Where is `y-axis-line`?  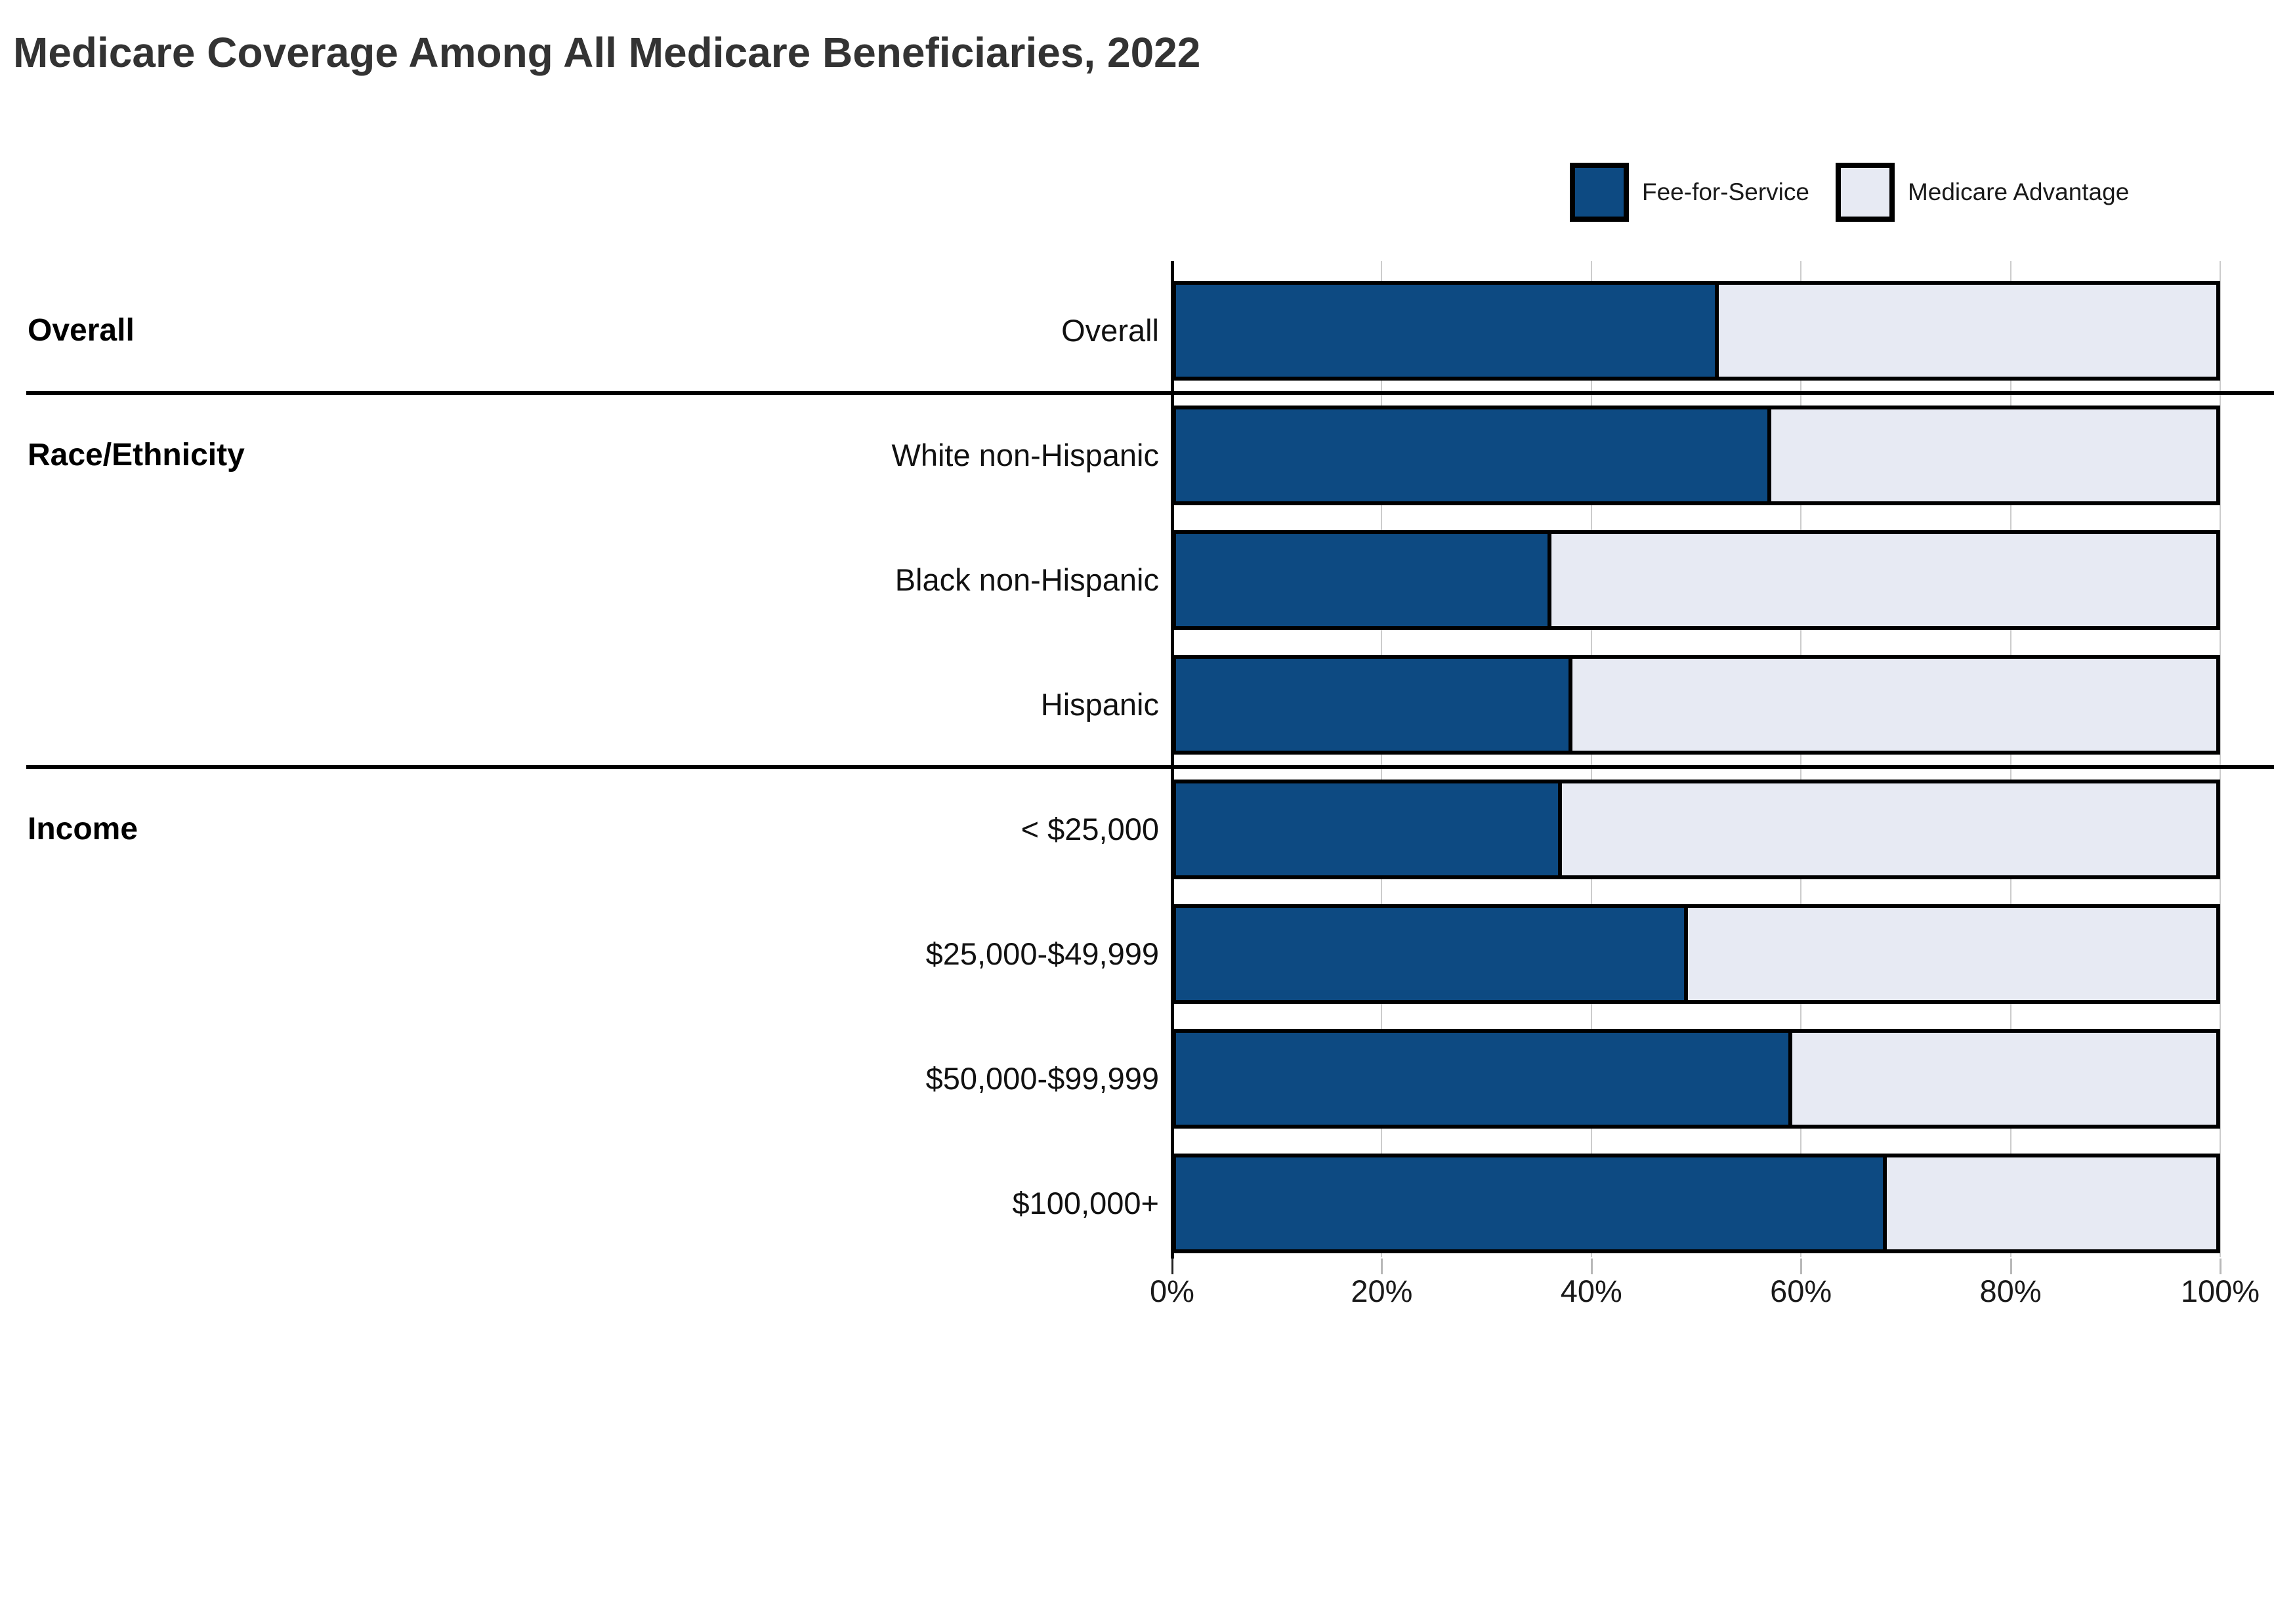 y-axis-line is located at coordinates (1172, 760).